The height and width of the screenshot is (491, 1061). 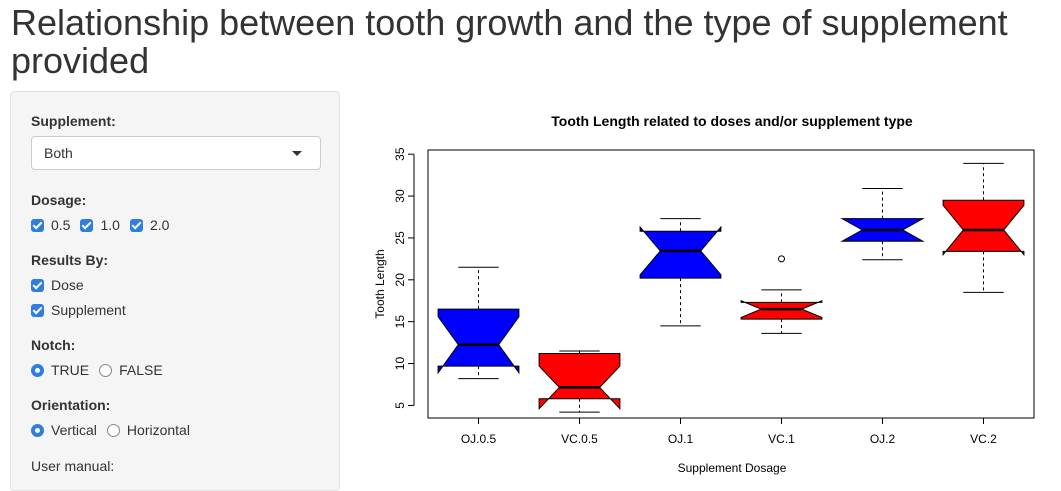 I want to click on x-tick-label: VC.2, so click(x=983, y=439).